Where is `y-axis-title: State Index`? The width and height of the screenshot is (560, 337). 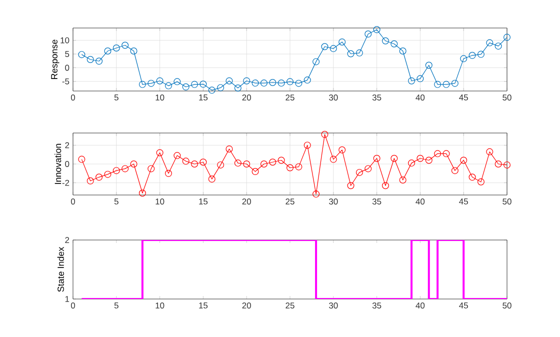 y-axis-title: State Index is located at coordinates (60, 269).